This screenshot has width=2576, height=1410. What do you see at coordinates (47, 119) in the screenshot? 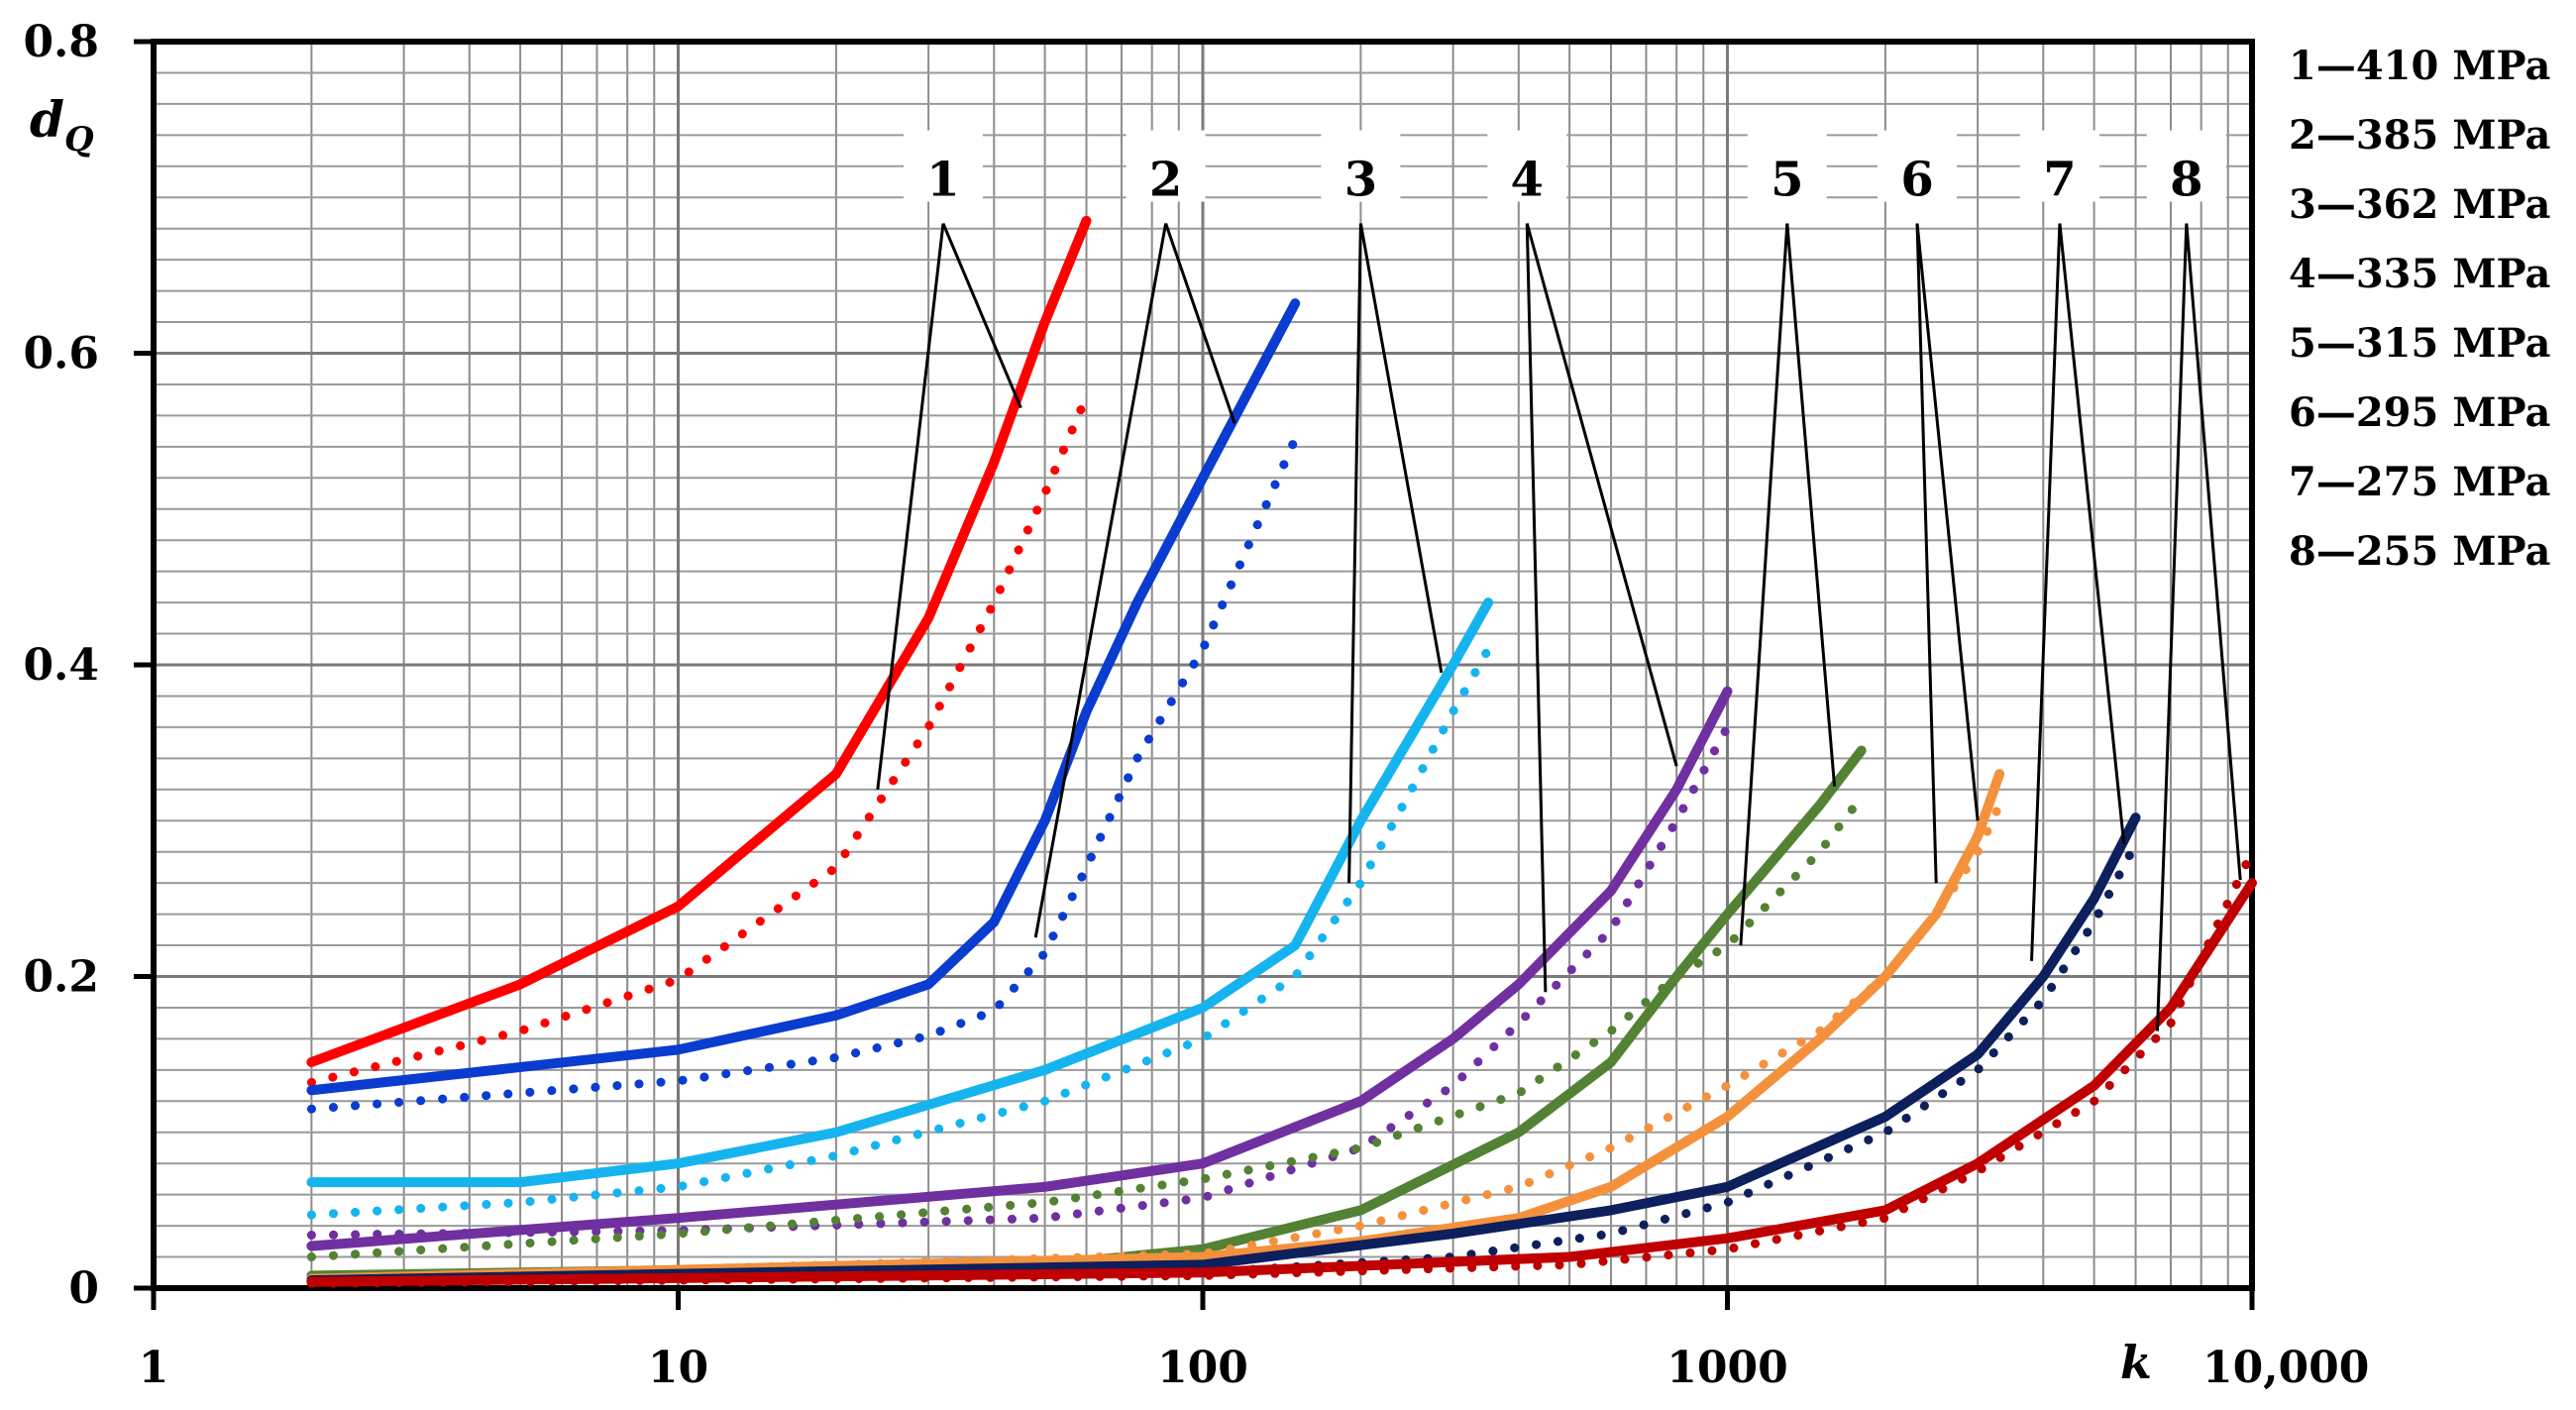
I see `y-axis-title-main: d` at bounding box center [47, 119].